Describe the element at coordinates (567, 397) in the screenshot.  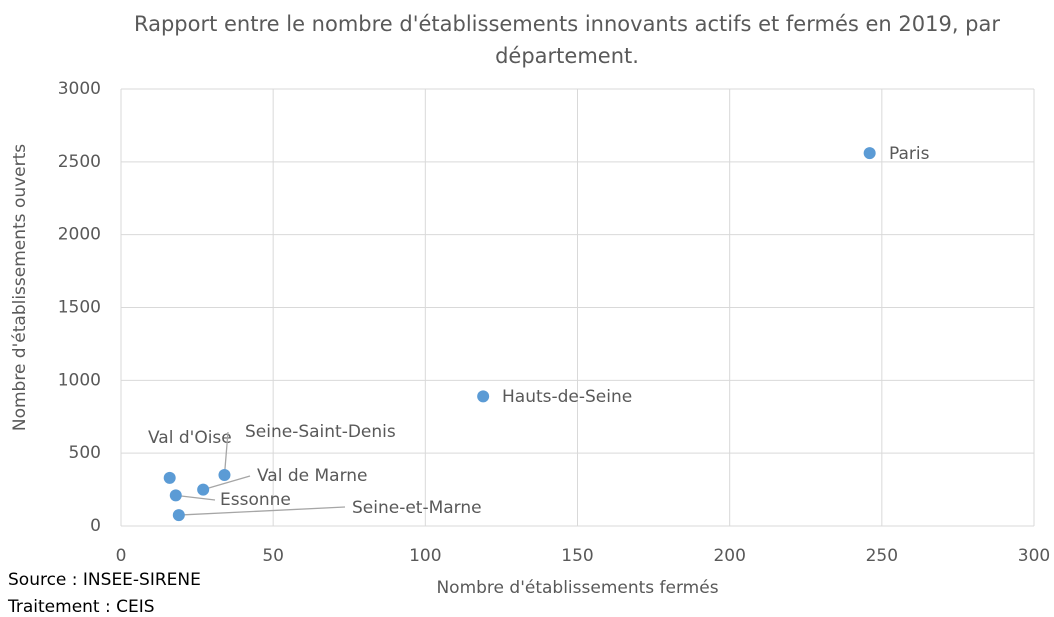
I see `data-label: Hauts-de-Seine` at that location.